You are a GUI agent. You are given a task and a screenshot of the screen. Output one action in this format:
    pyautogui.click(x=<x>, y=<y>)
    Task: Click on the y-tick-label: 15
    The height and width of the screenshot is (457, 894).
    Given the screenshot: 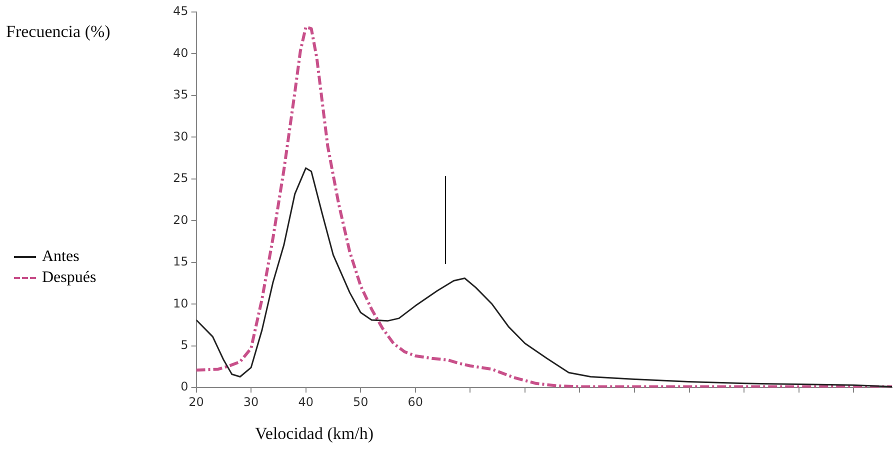 What is the action you would take?
    pyautogui.click(x=180, y=261)
    